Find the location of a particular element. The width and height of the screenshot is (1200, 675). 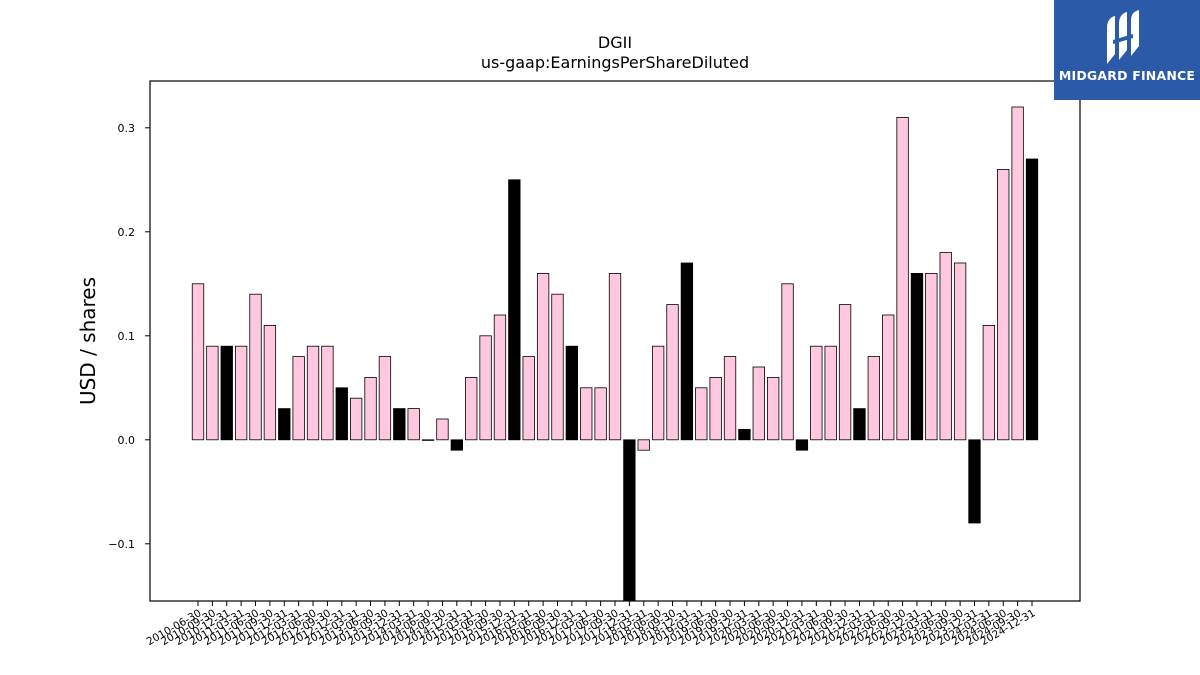

chart-subtitle: us-gaap:EarningsPerShareDiluted is located at coordinates (615, 62).